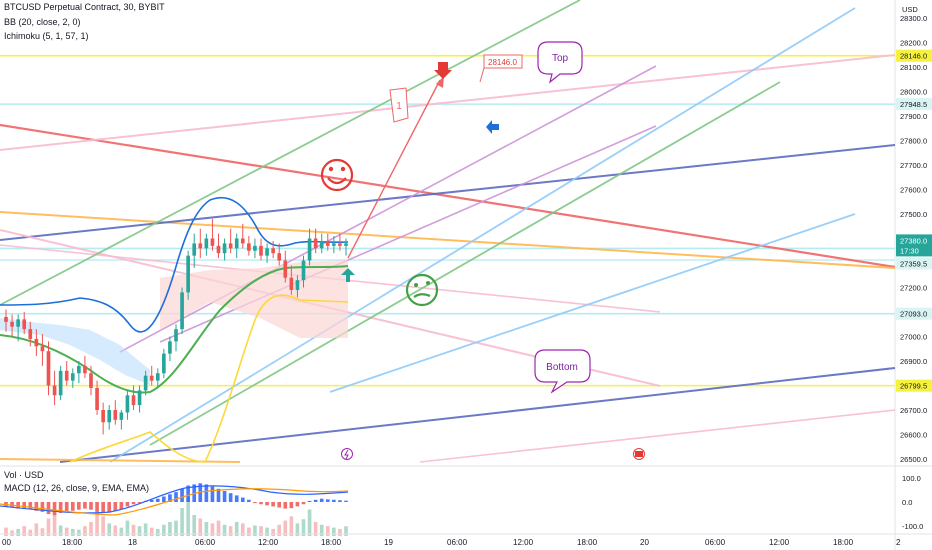 The width and height of the screenshot is (932, 550). What do you see at coordinates (913, 337) in the screenshot?
I see `price-axis-tick: 27000.0` at bounding box center [913, 337].